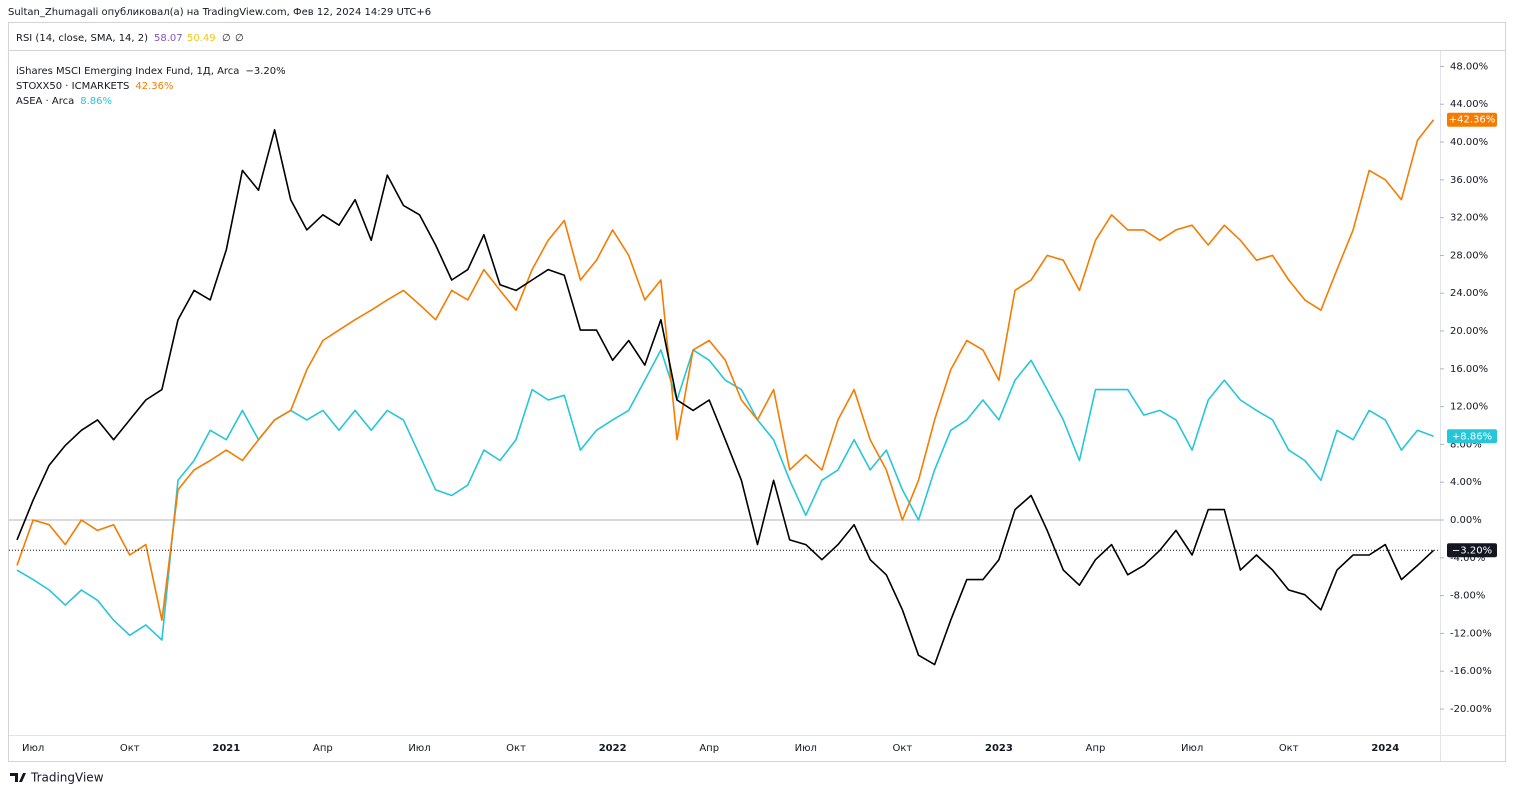  Describe the element at coordinates (1469, 369) in the screenshot. I see `y-tick-label: 16.00%` at that location.